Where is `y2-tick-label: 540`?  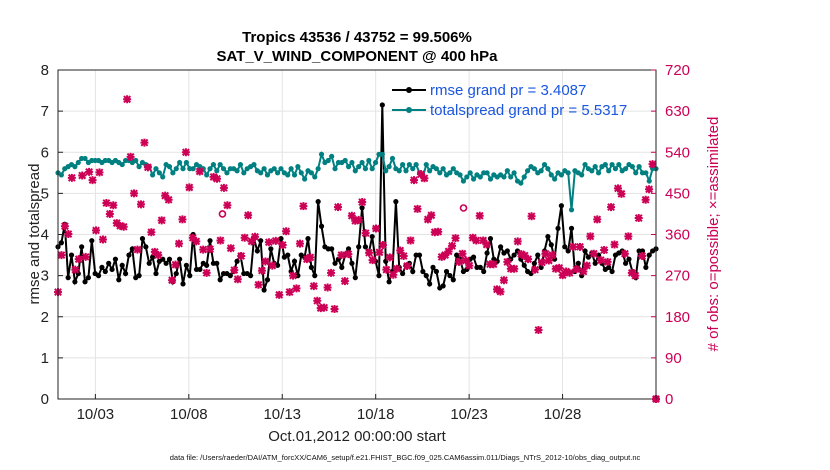
y2-tick-label: 540 is located at coordinates (677, 152).